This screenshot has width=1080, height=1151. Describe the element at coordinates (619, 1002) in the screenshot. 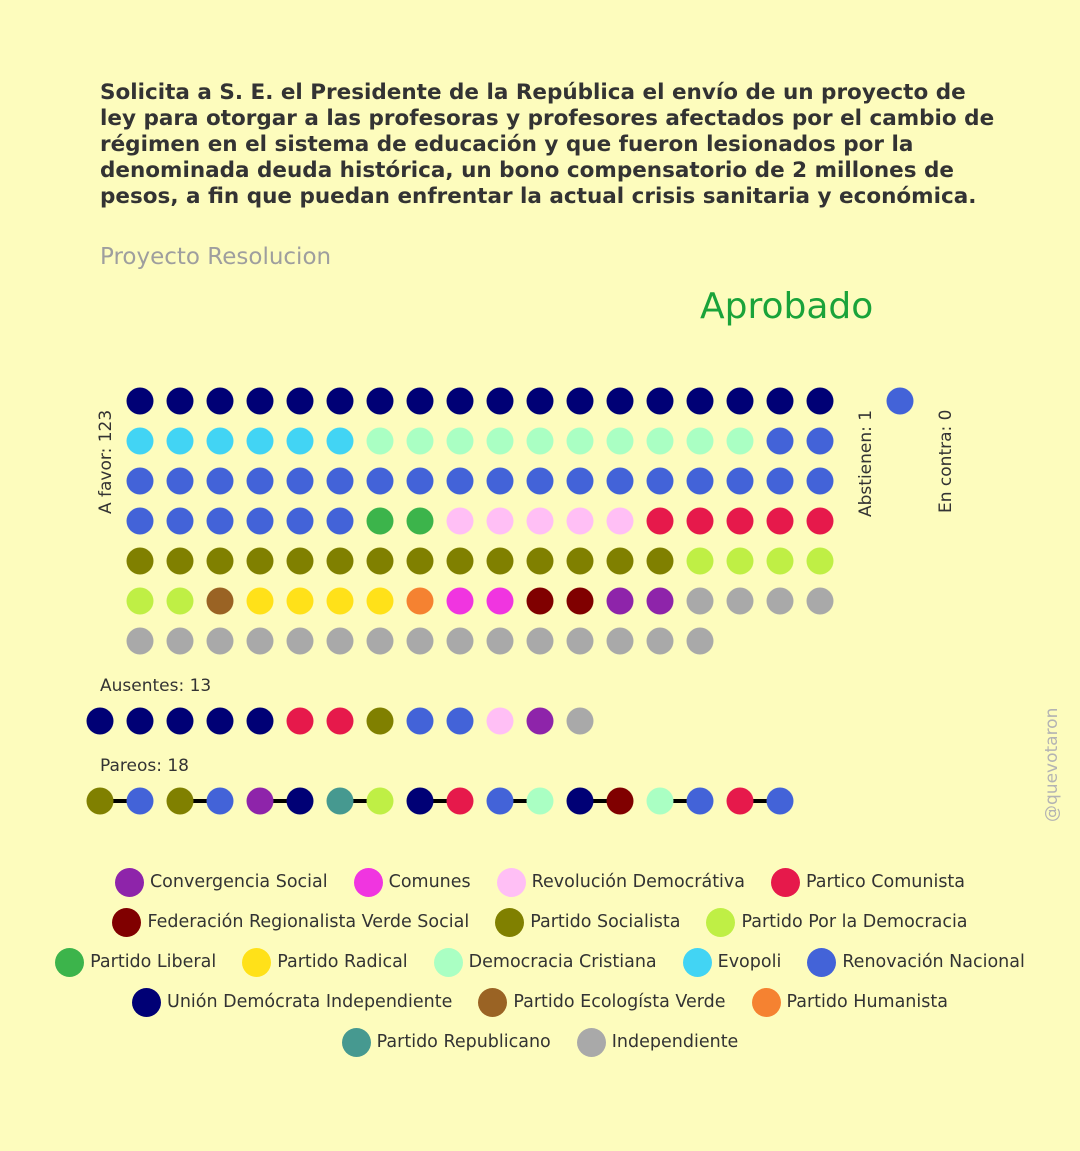

I see `legend-label: Partido Ecologísta Verde` at that location.